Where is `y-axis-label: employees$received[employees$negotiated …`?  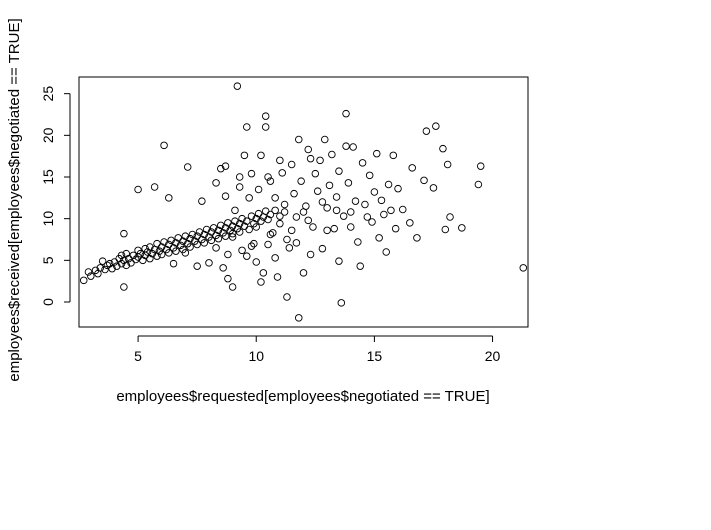
y-axis-label: employees$received[employees$negotiated … is located at coordinates (14, 199).